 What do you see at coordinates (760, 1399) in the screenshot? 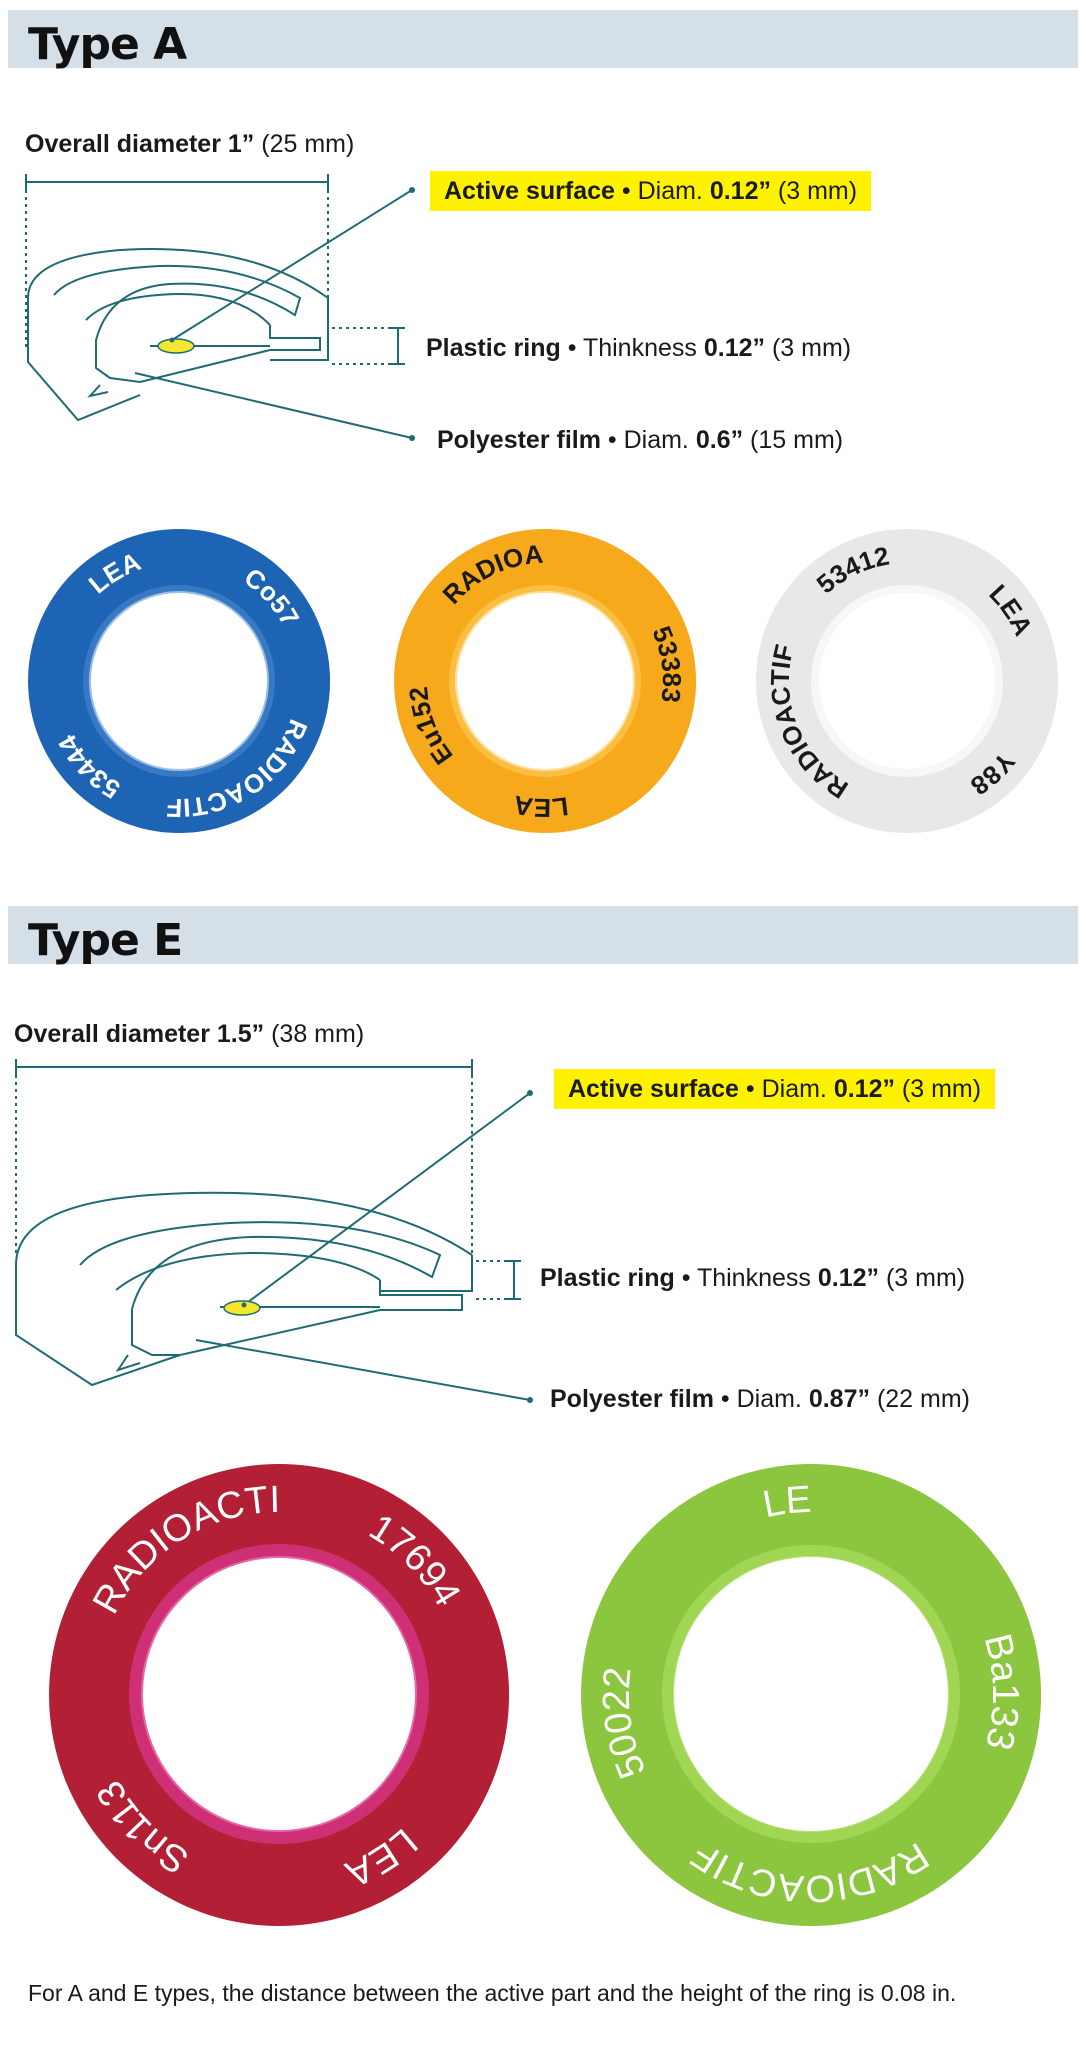
I see `type-e-polyester-film-label: Polyester film • Diam. 0.87” (22 mm)` at bounding box center [760, 1399].